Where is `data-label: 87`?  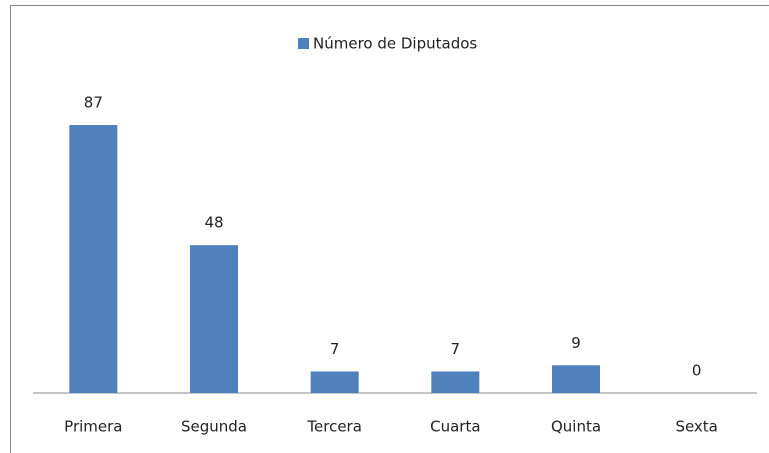
data-label: 87 is located at coordinates (93, 103).